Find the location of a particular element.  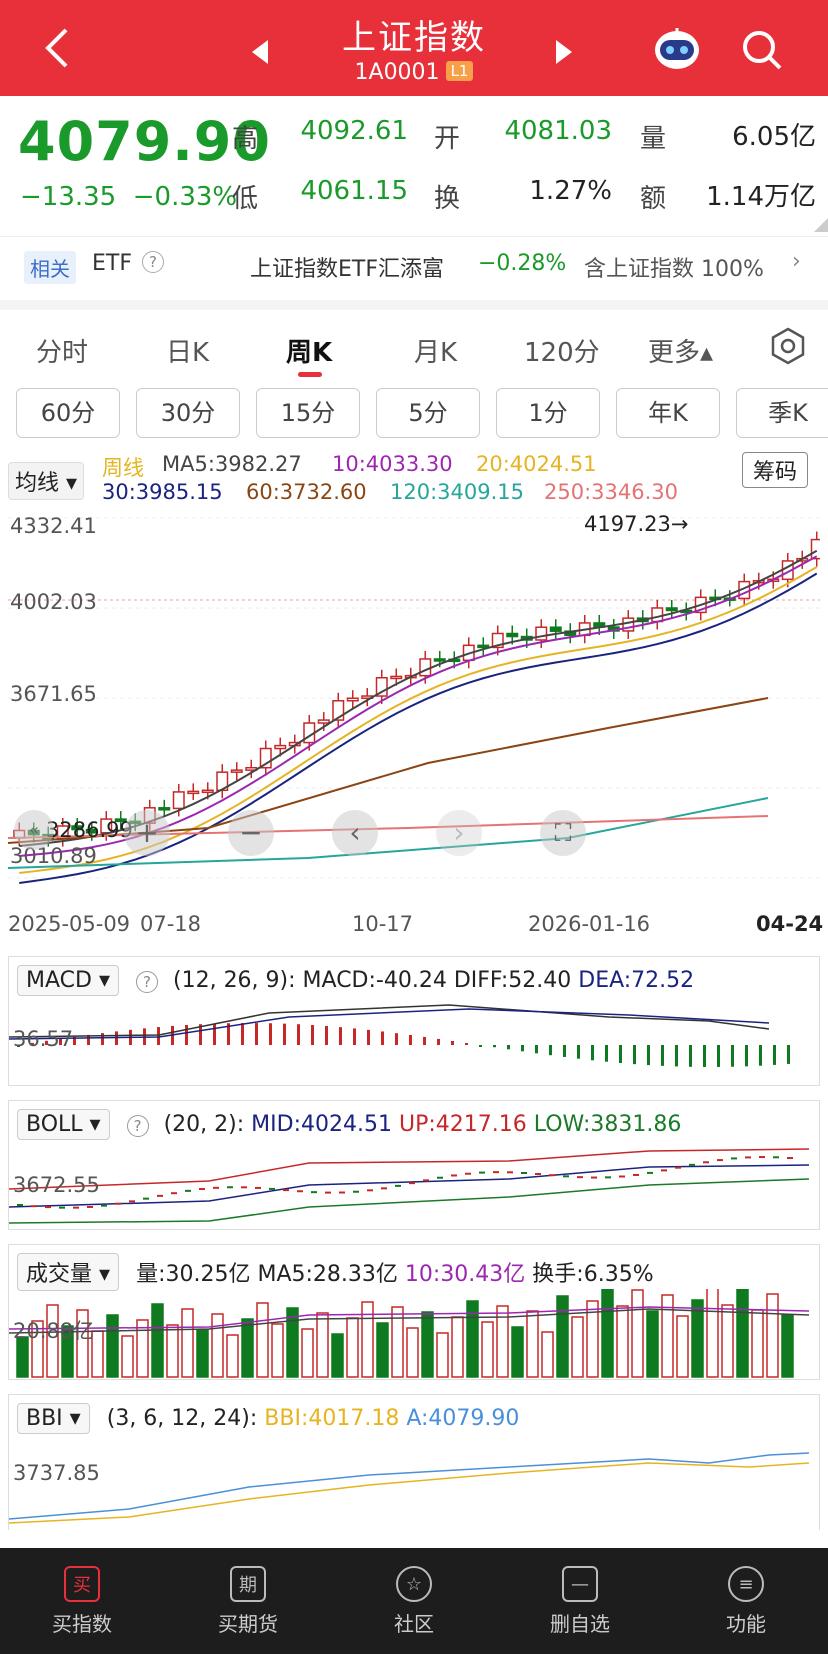

period-buttons: 60分 30分 15分 5分 1分 年K 季K is located at coordinates (414, 412).